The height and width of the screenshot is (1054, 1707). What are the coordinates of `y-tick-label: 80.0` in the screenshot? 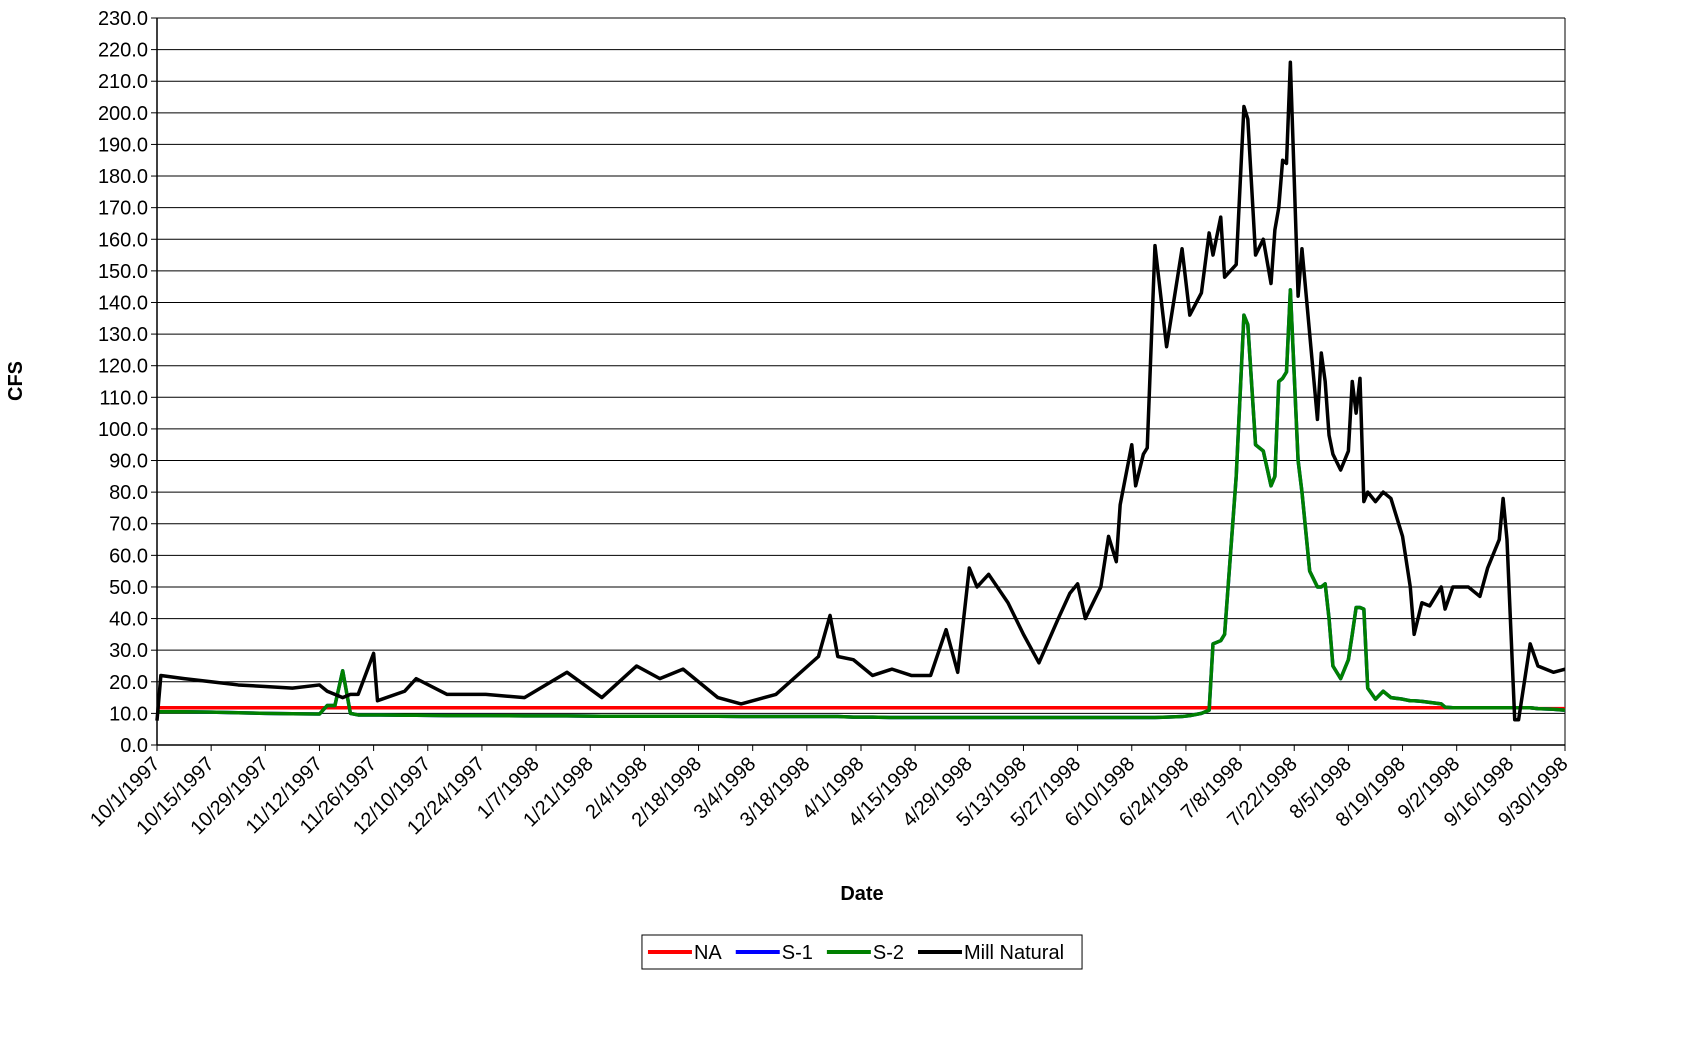 It's located at (128, 493).